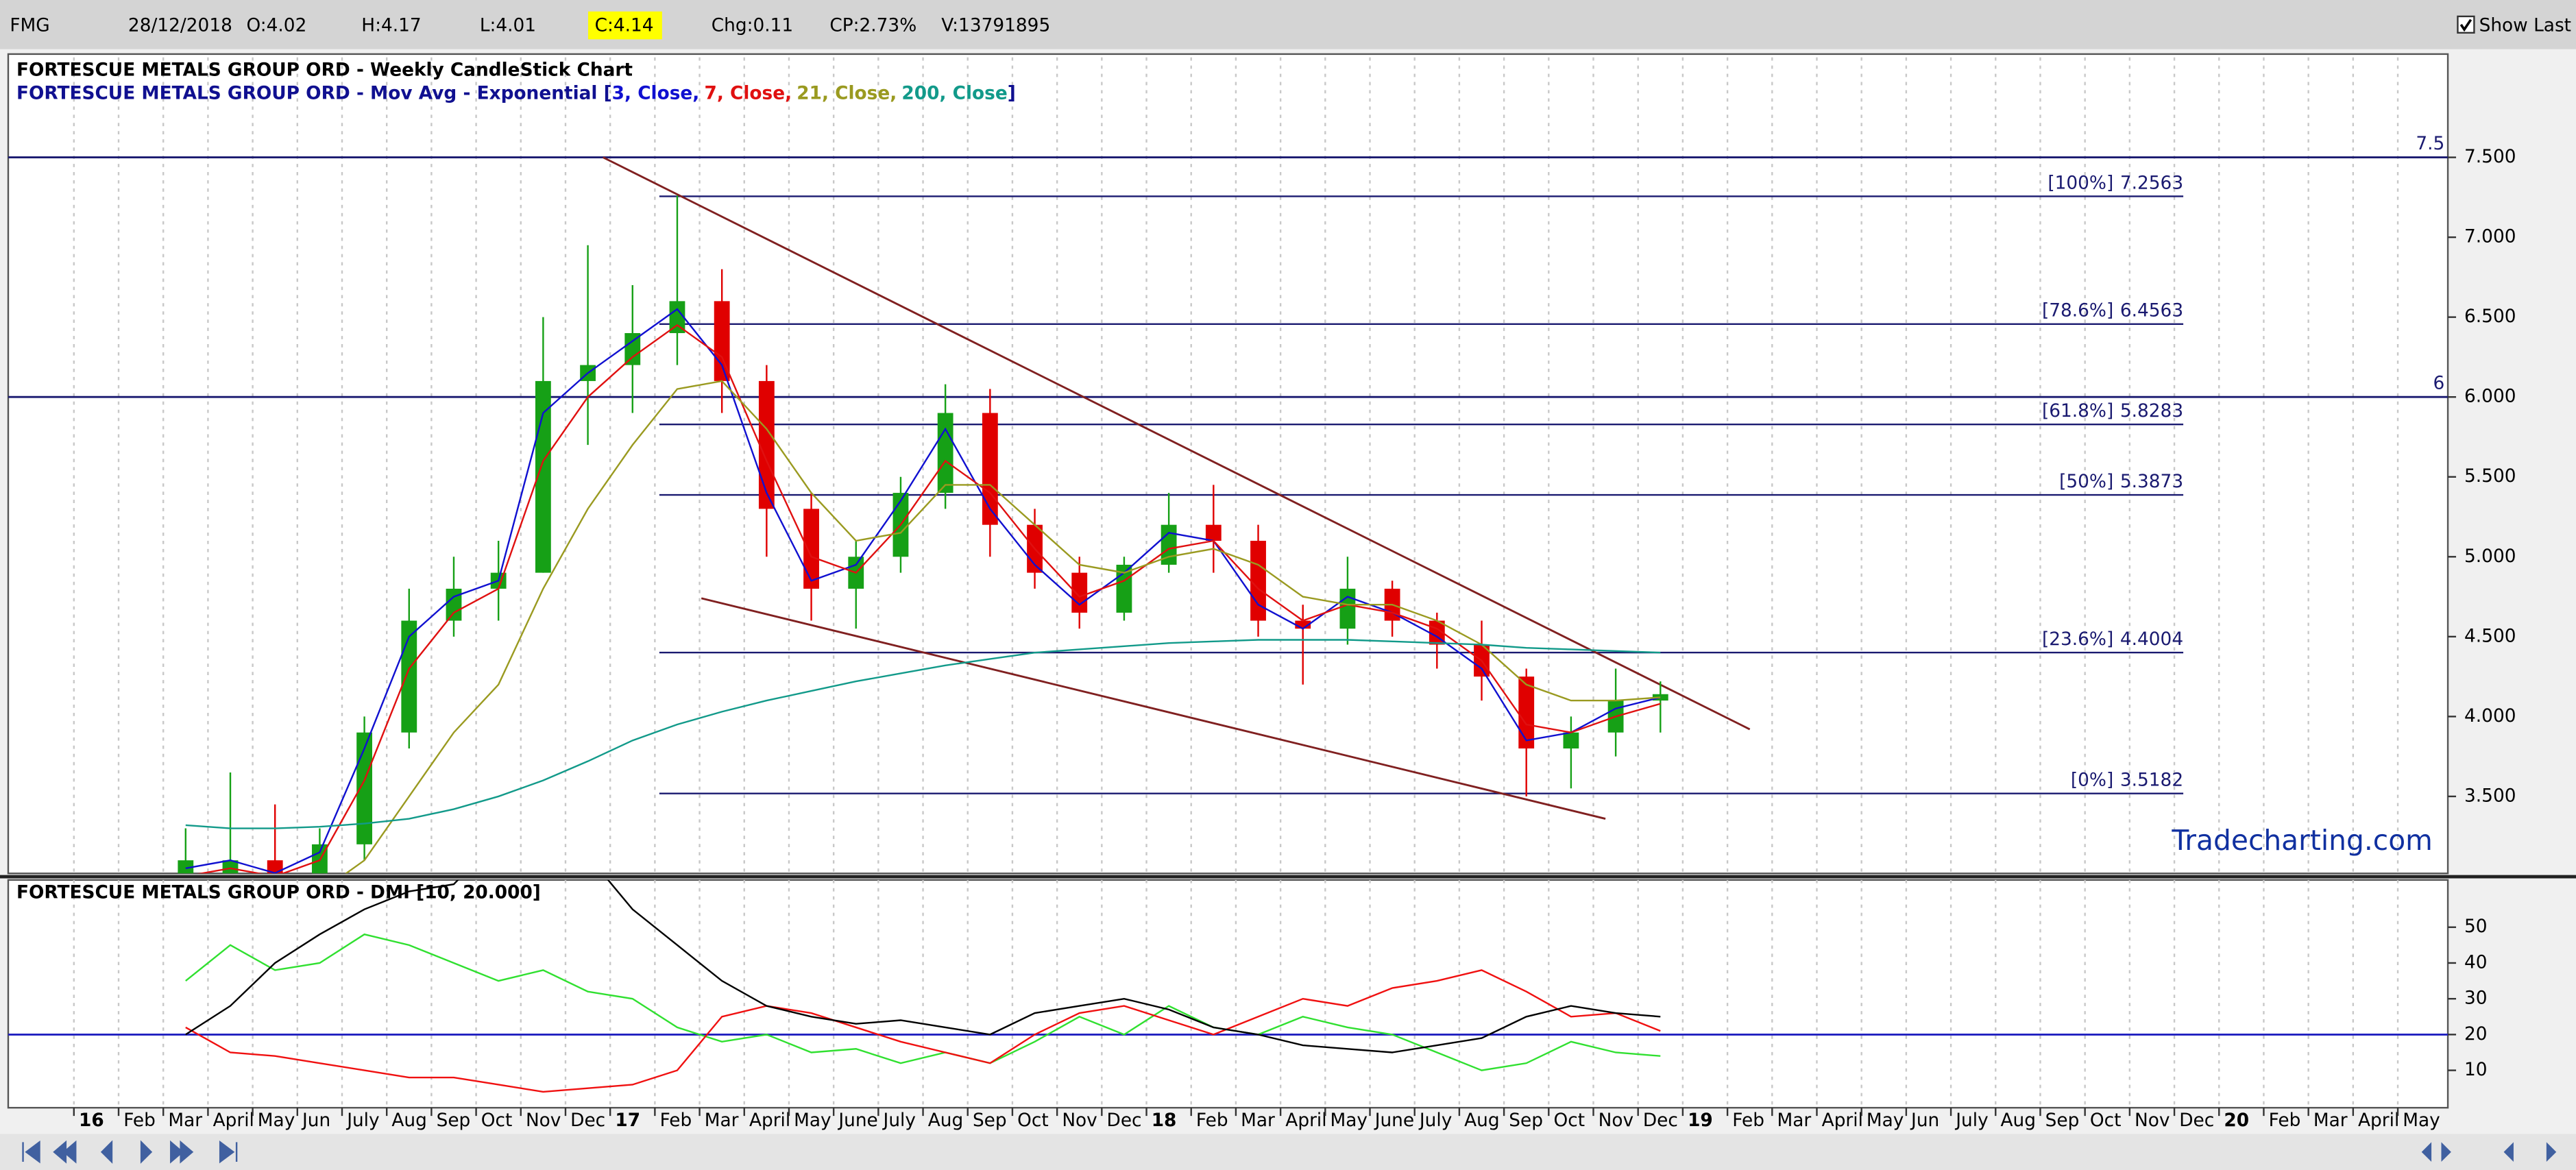  I want to click on x-tick-label: Jun, so click(315, 1120).